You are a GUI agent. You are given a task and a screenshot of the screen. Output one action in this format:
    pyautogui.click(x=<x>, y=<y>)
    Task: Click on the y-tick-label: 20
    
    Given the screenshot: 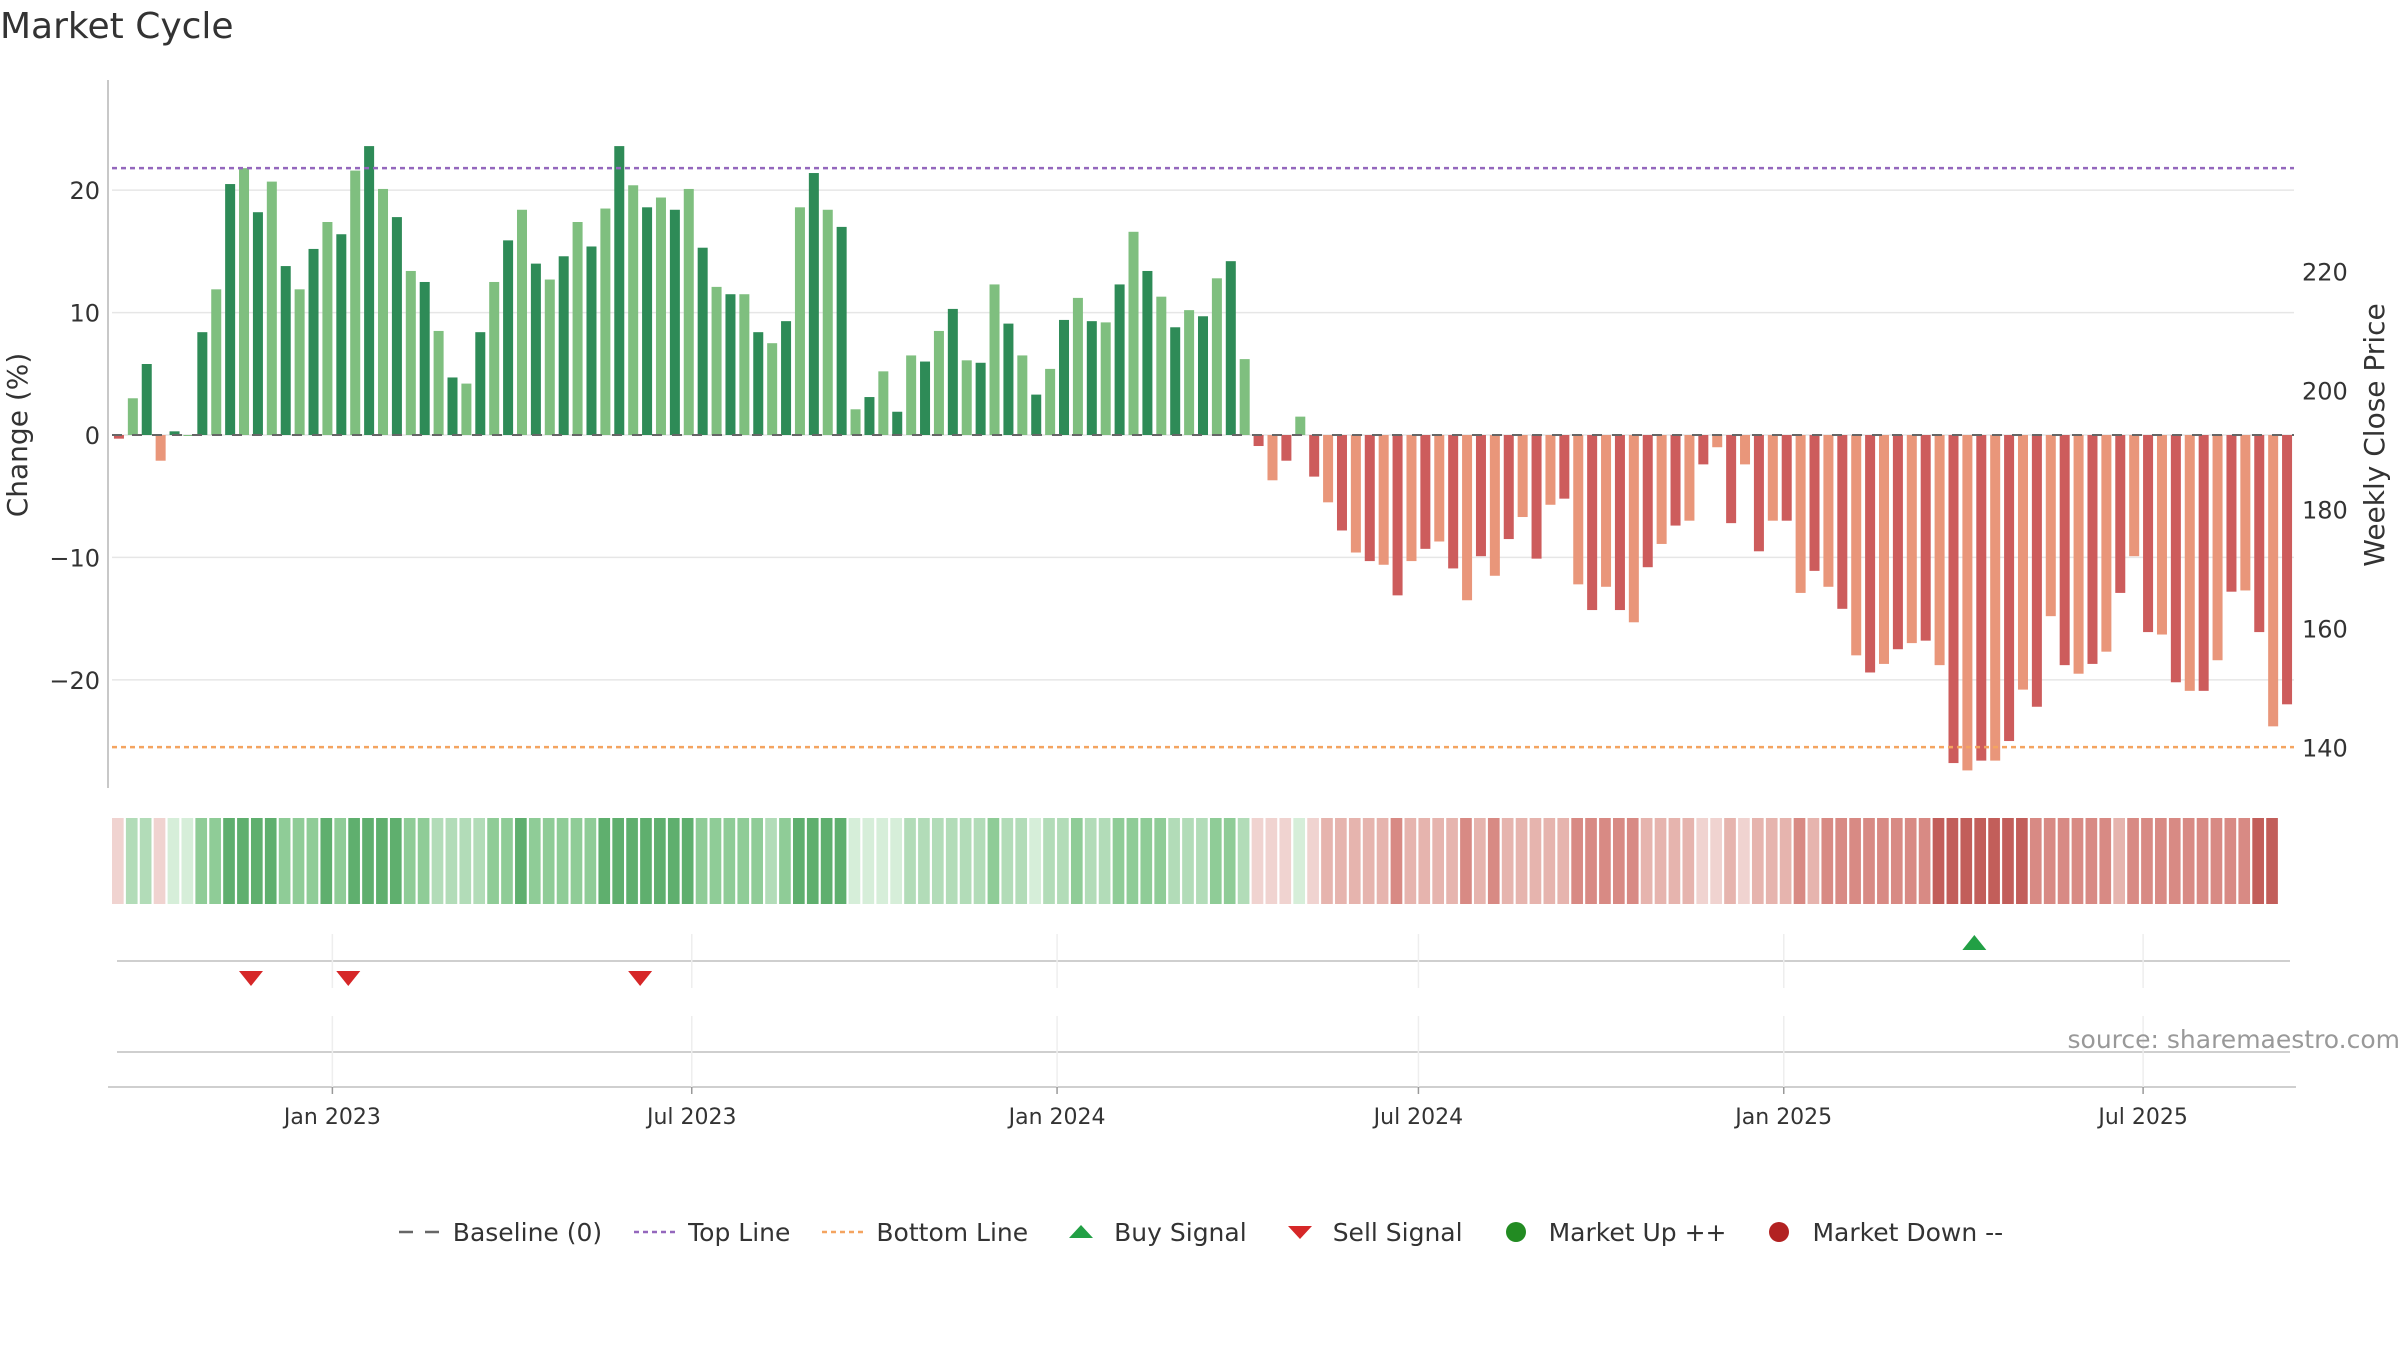 What is the action you would take?
    pyautogui.click(x=84, y=191)
    